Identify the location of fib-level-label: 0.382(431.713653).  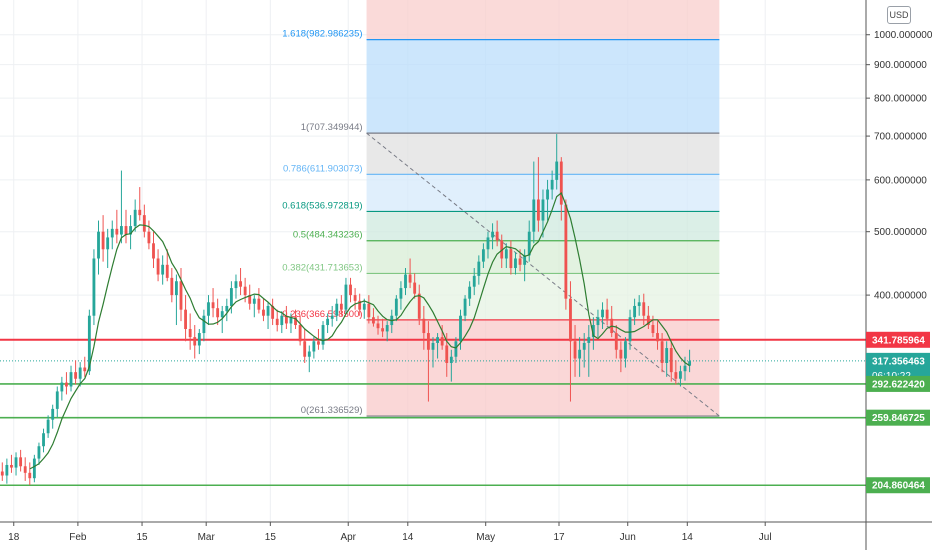
(322, 267).